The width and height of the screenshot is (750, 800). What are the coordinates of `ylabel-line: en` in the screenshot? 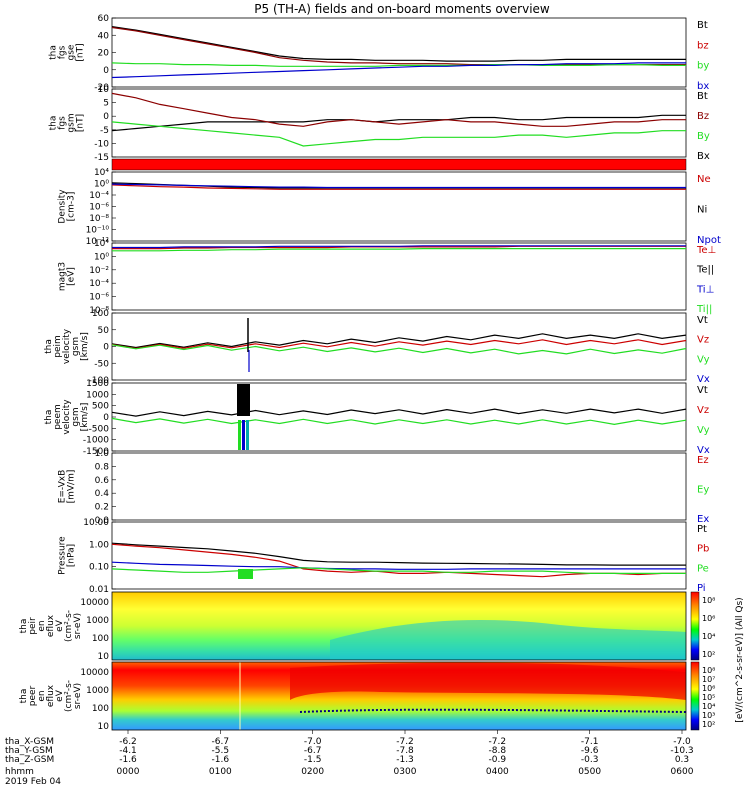 It's located at (42, 625).